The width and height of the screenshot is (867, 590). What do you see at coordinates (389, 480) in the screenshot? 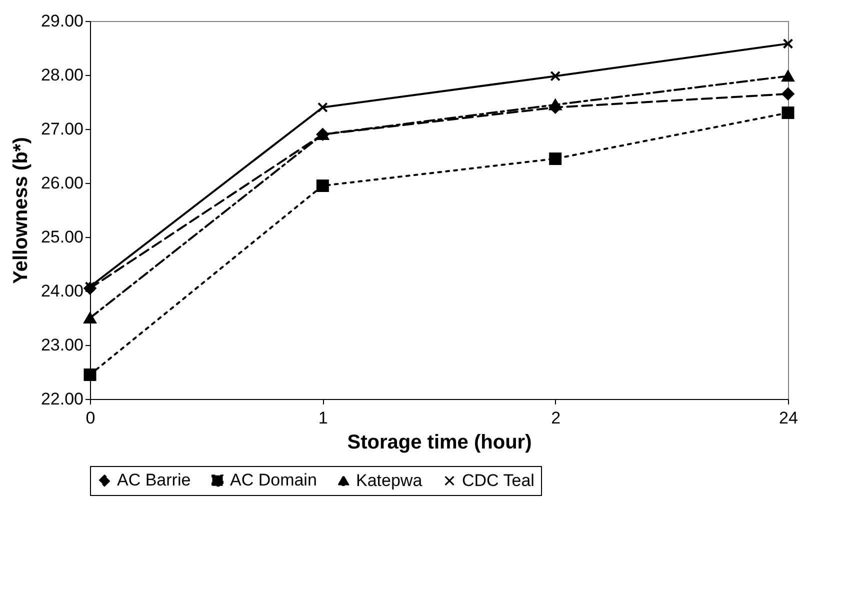
I see `legend-label: Katepwa` at bounding box center [389, 480].